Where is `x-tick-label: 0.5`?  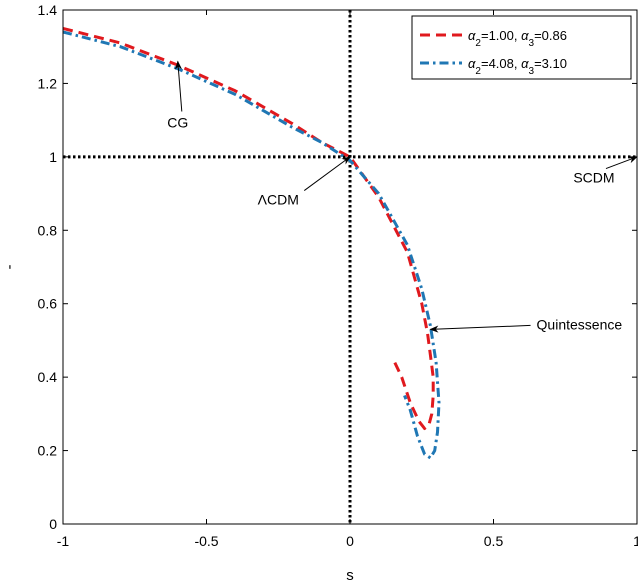
x-tick-label: 0.5 is located at coordinates (494, 541).